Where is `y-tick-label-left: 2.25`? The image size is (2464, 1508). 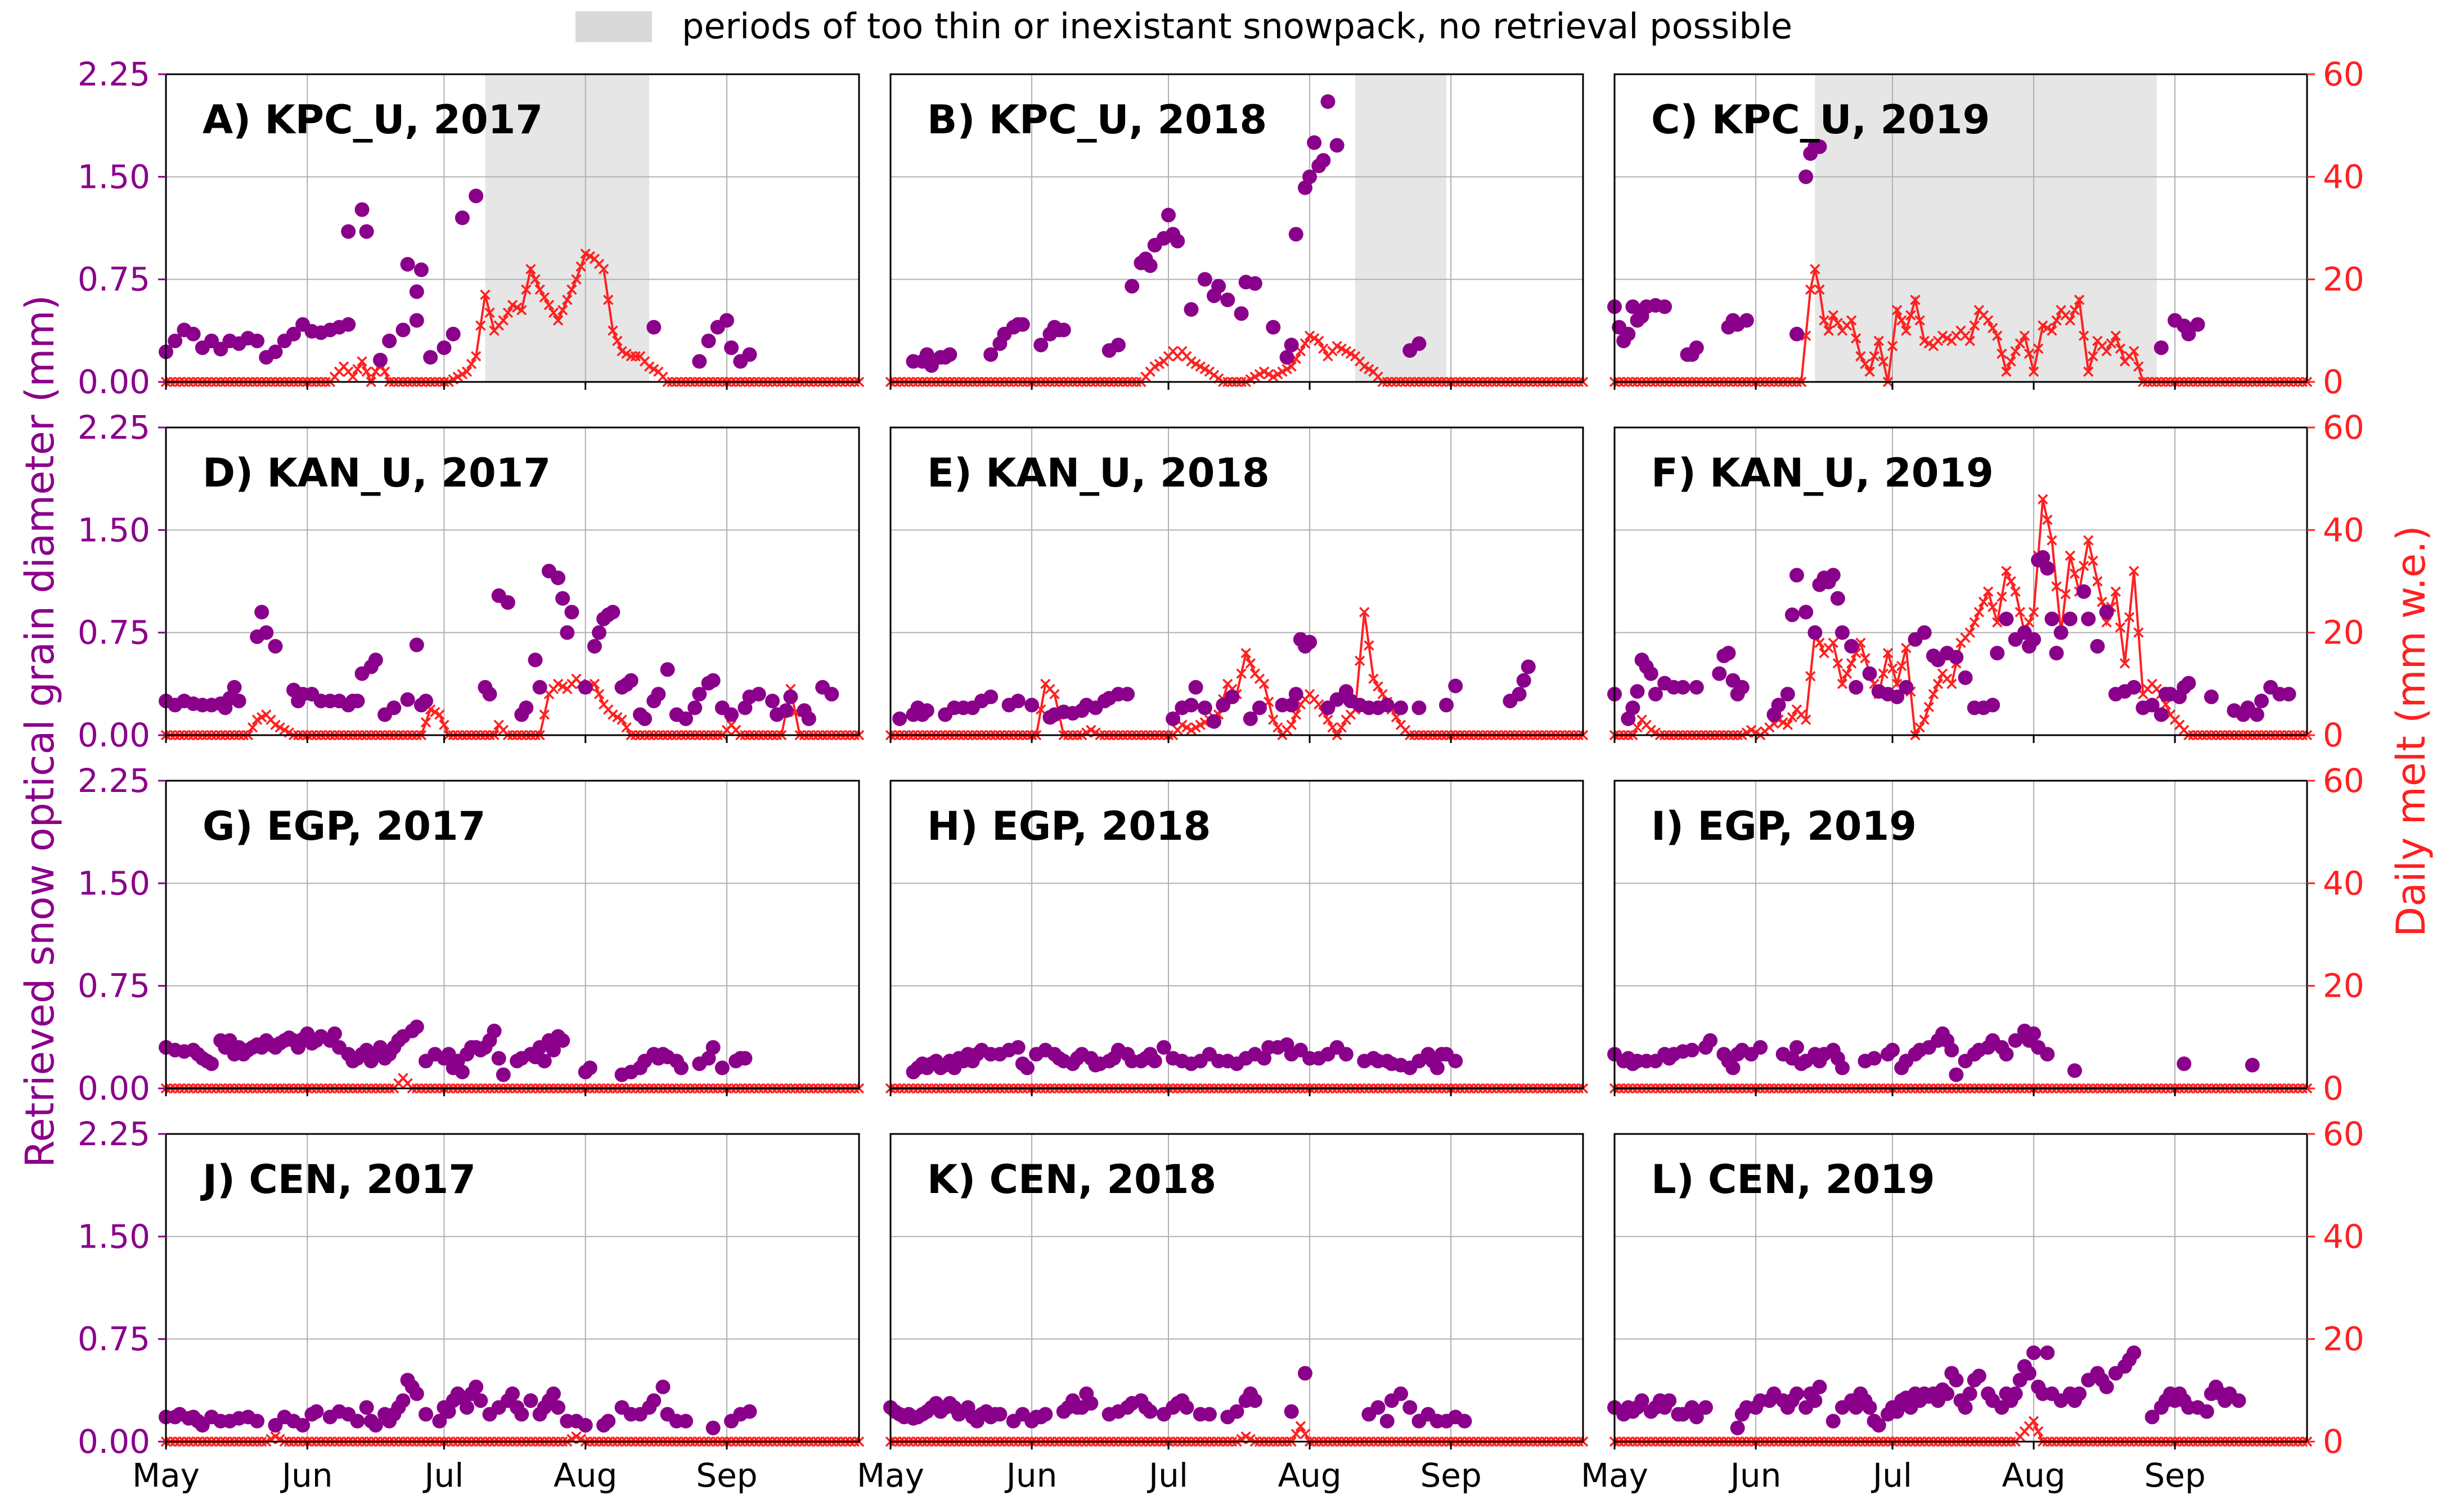 y-tick-label-left: 2.25 is located at coordinates (114, 1134).